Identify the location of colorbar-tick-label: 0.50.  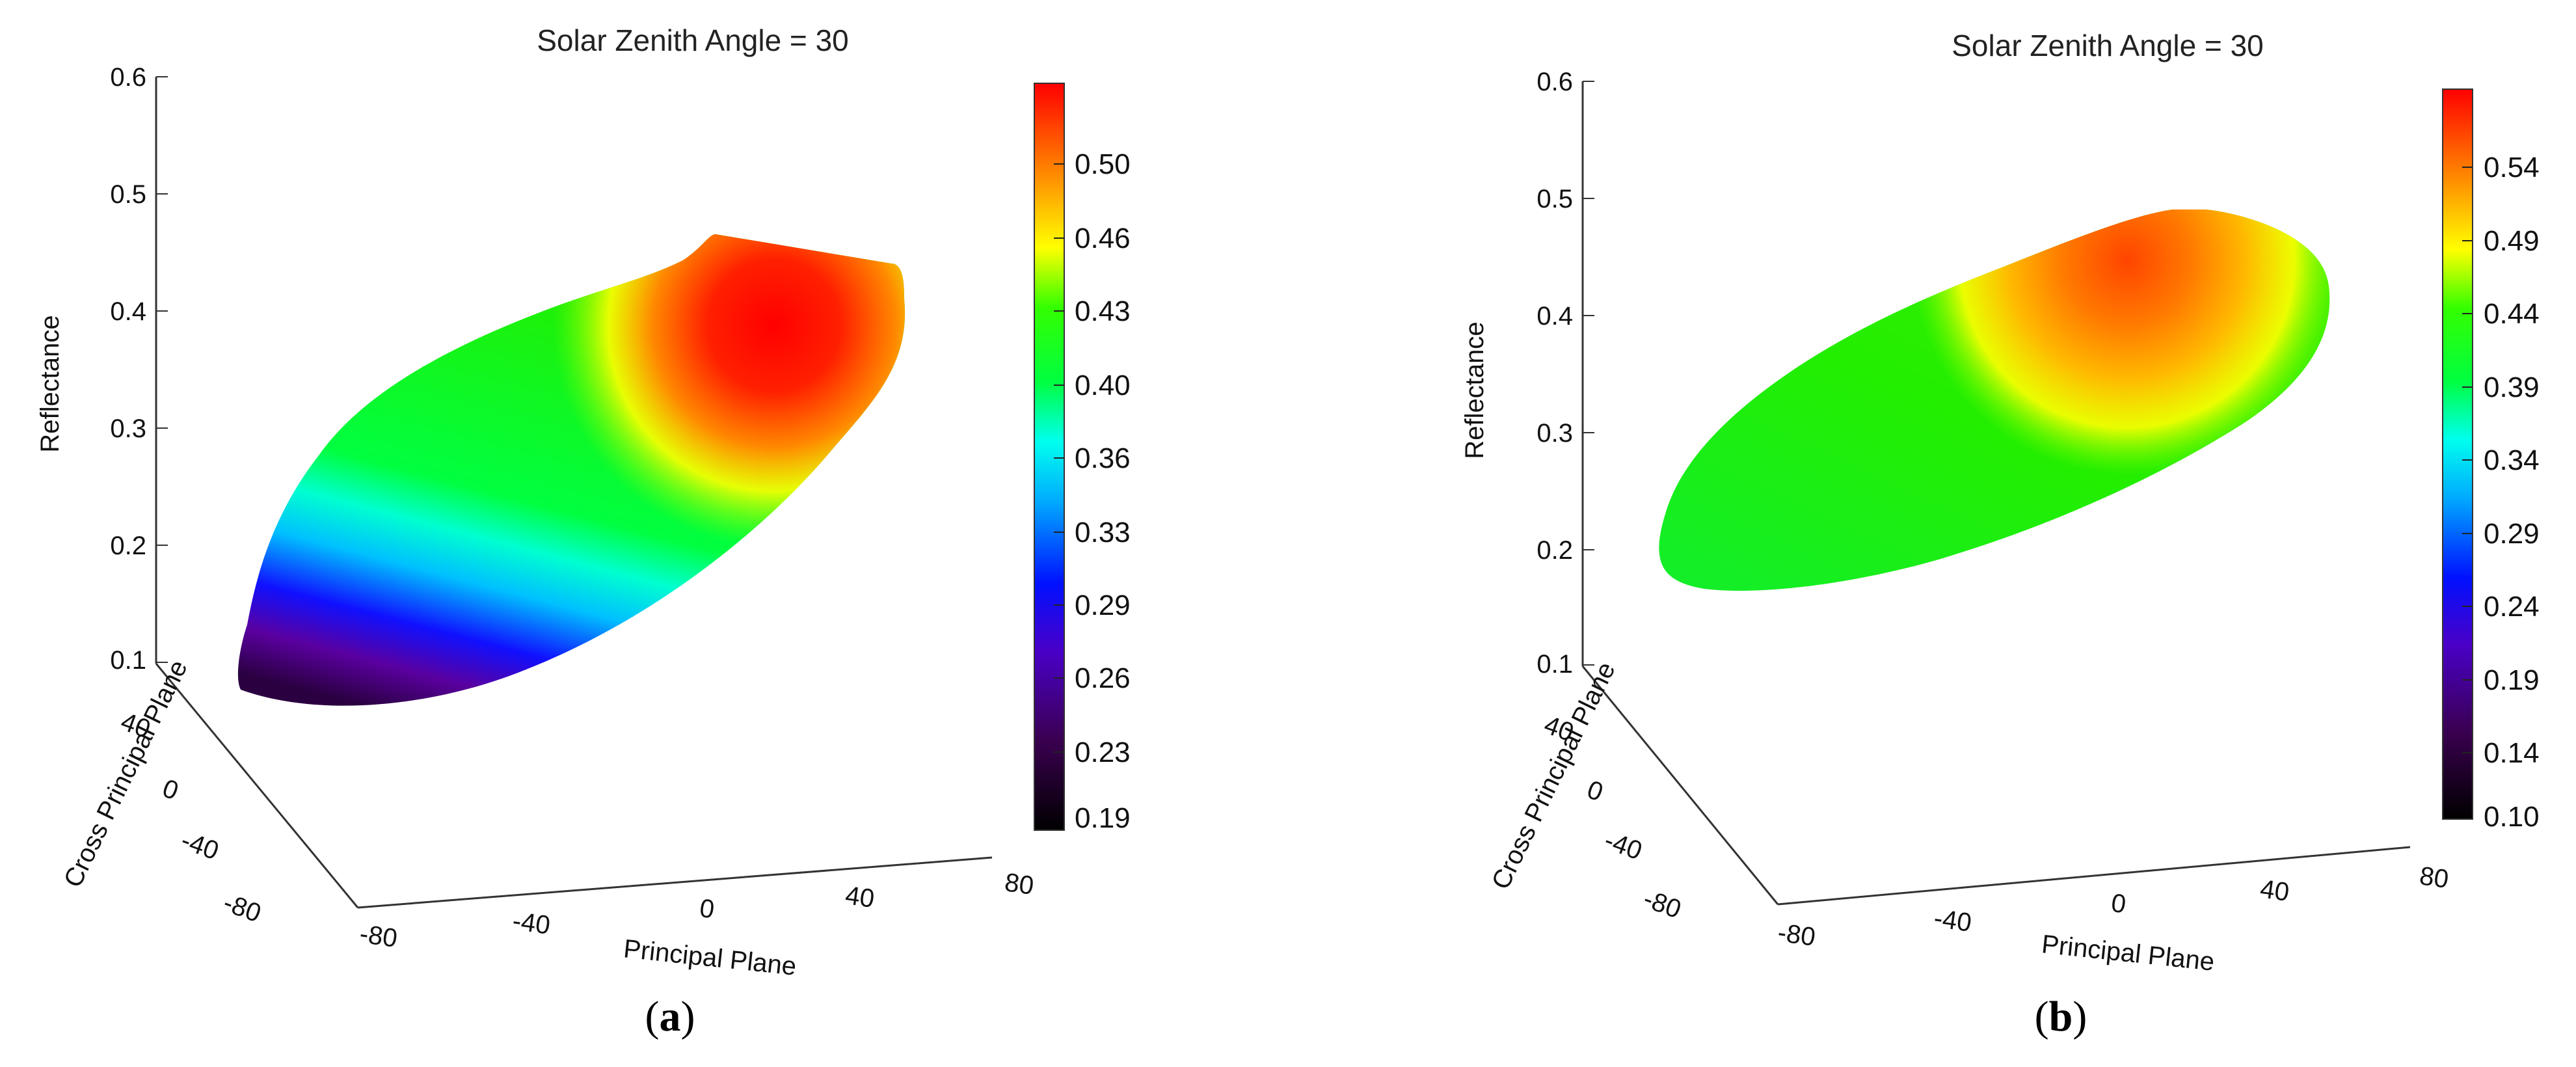
(1103, 164).